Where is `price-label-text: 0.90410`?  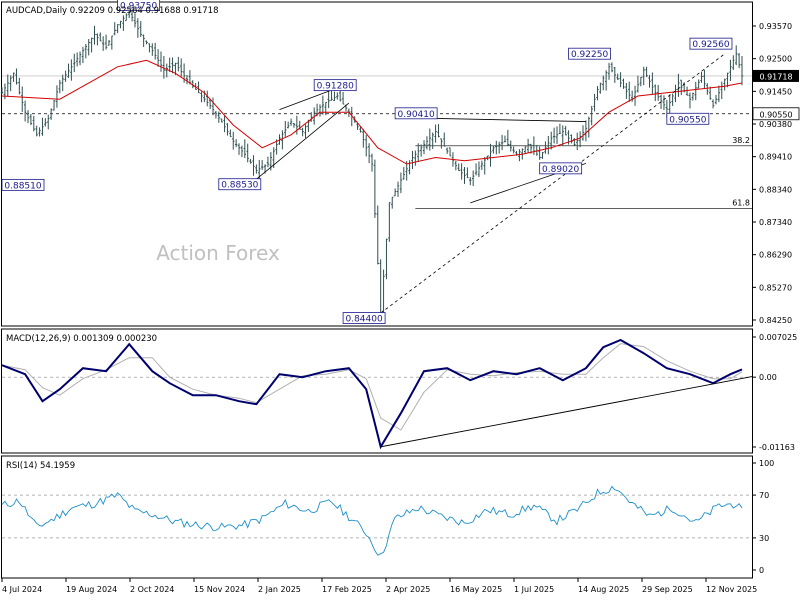 price-label-text: 0.90410 is located at coordinates (416, 115).